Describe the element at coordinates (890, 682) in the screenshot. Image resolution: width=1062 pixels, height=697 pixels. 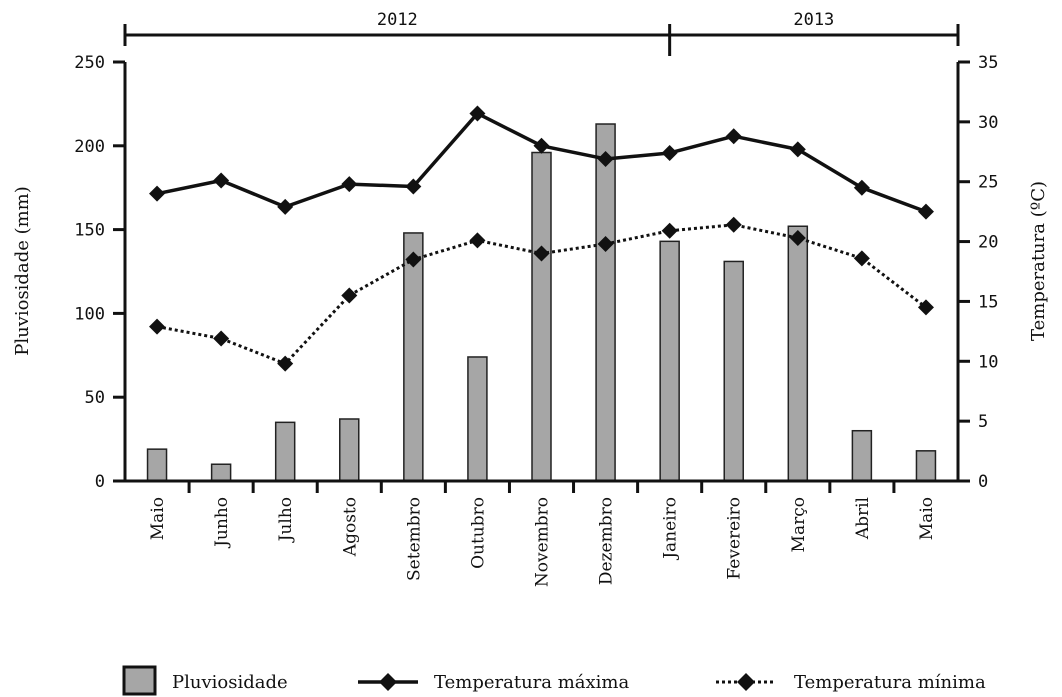
I see `legend-label-tmin: Temperatura mínima` at that location.